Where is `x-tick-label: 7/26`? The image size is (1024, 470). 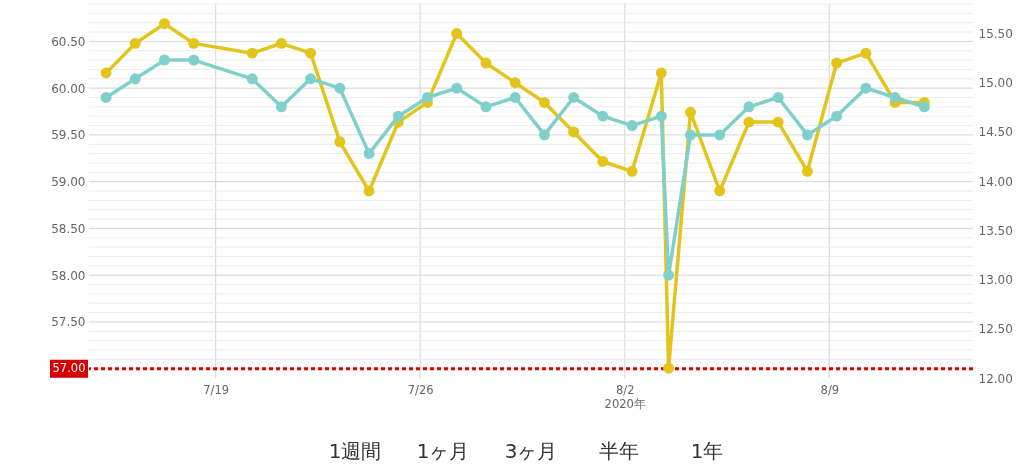 x-tick-label: 7/26 is located at coordinates (420, 389).